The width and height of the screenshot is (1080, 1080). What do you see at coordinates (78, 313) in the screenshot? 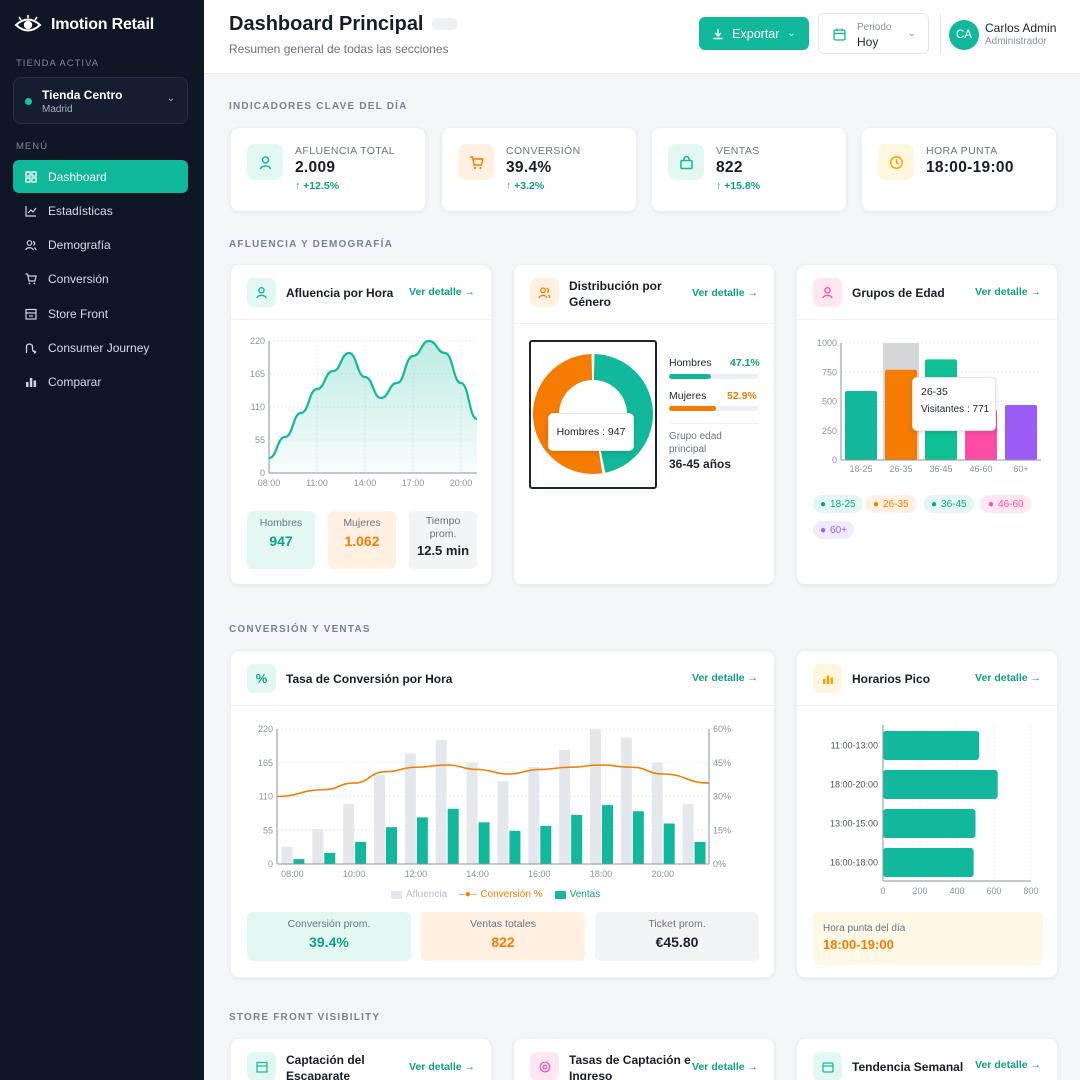
I see `sidebar-item-label: Store Front` at bounding box center [78, 313].